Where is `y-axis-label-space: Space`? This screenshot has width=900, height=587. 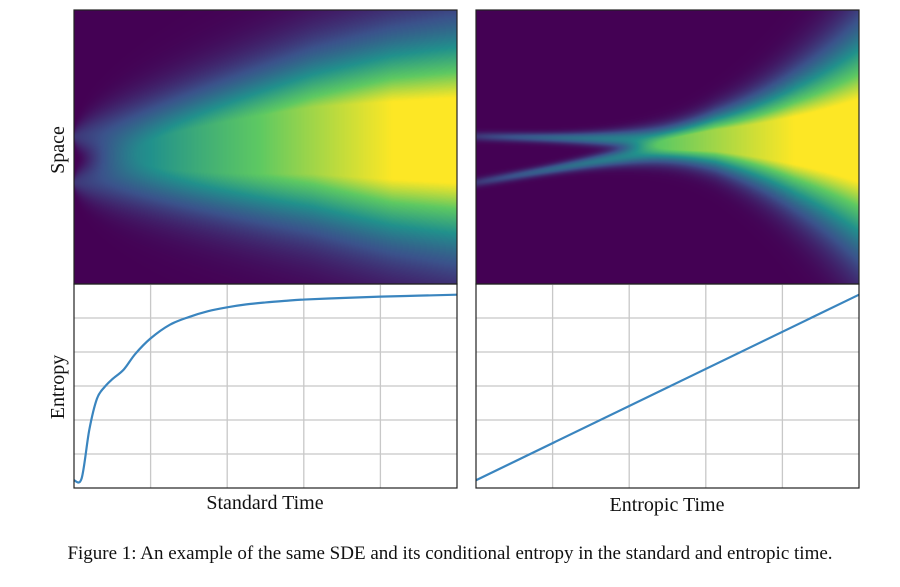 y-axis-label-space: Space is located at coordinates (58, 150).